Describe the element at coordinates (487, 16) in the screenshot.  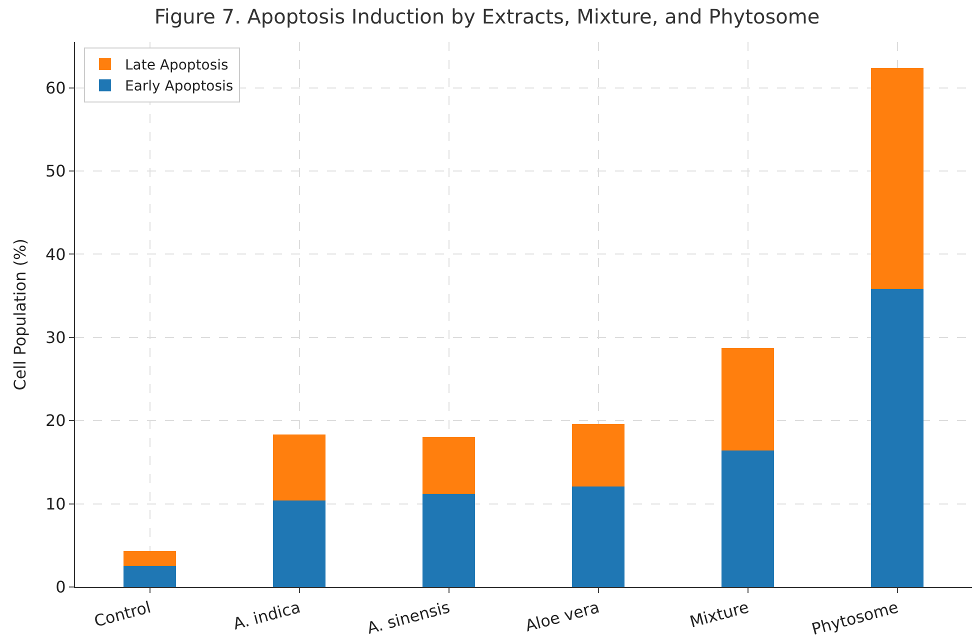
I see `chart-title: Figure 7. Apoptosis Induction by Extracts, Mixture, and Phytosome` at that location.